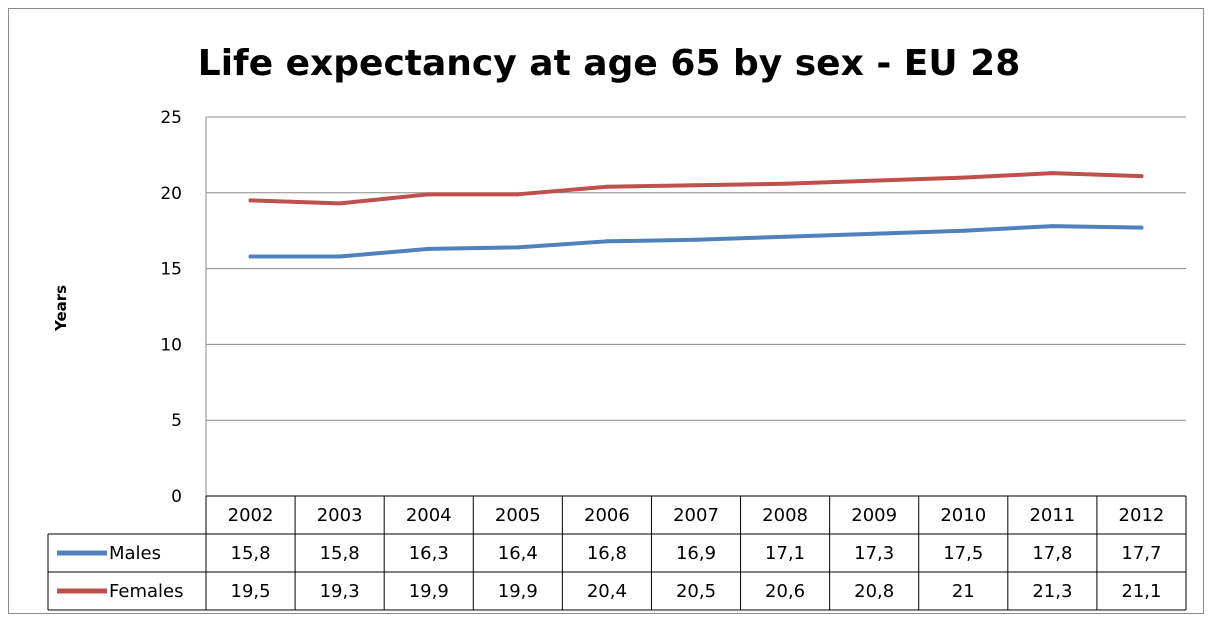 The width and height of the screenshot is (1211, 621). I want to click on data-cell: 16,9, so click(696, 553).